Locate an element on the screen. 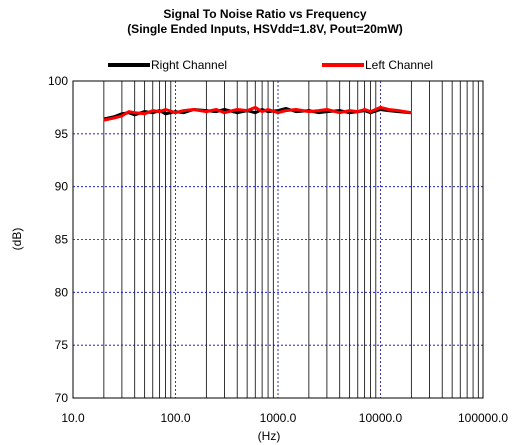  x-tick-label: 100000.0 is located at coordinates (483, 418).